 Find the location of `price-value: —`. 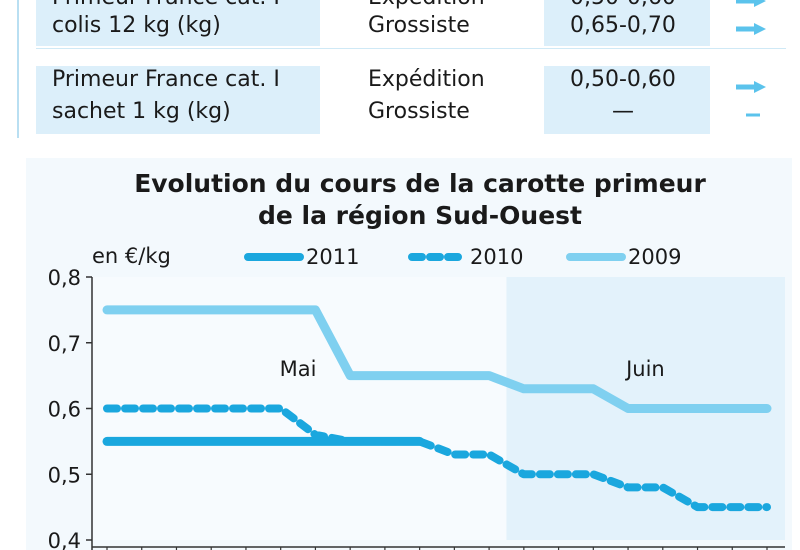

price-value: — is located at coordinates (623, 111).